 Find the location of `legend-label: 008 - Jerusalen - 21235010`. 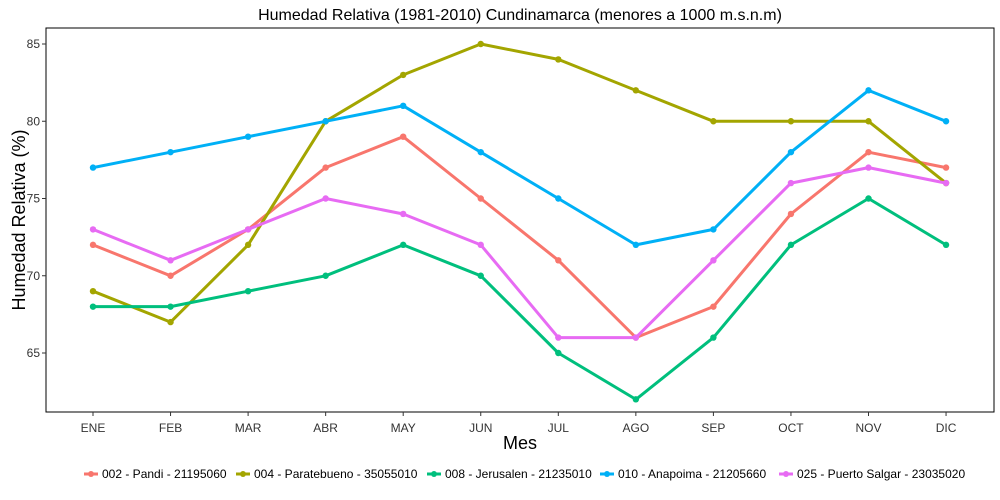

legend-label: 008 - Jerusalen - 21235010 is located at coordinates (518, 474).